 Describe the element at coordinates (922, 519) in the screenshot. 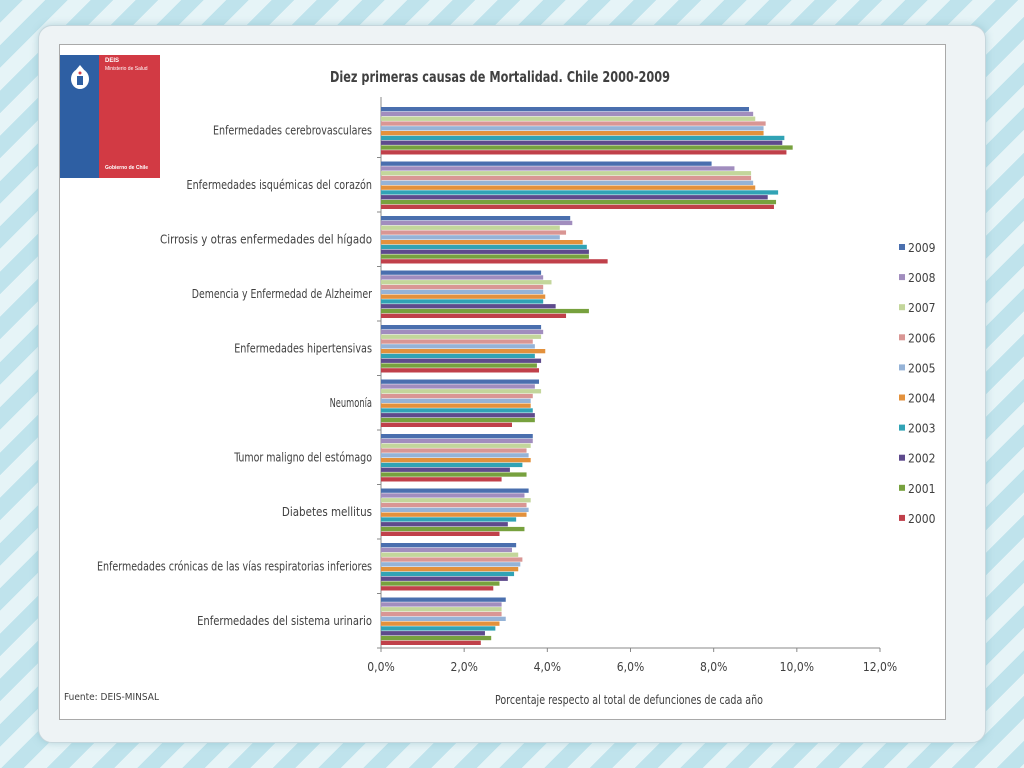

I see `legend-label: 2000` at that location.